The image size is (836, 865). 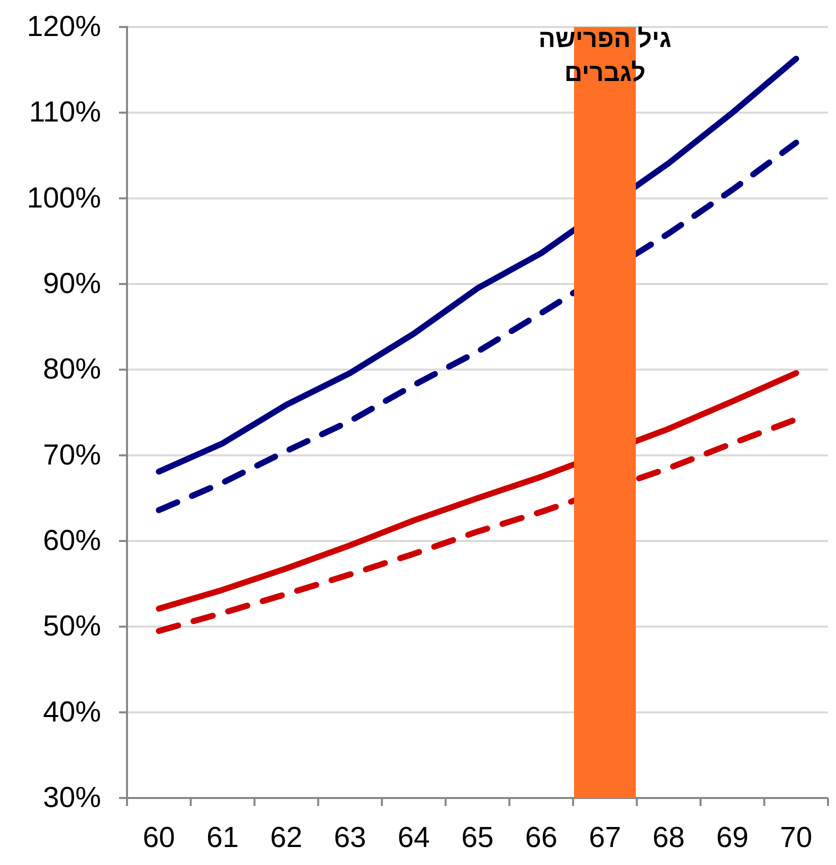 What do you see at coordinates (477, 838) in the screenshot?
I see `x-tick-label: 65` at bounding box center [477, 838].